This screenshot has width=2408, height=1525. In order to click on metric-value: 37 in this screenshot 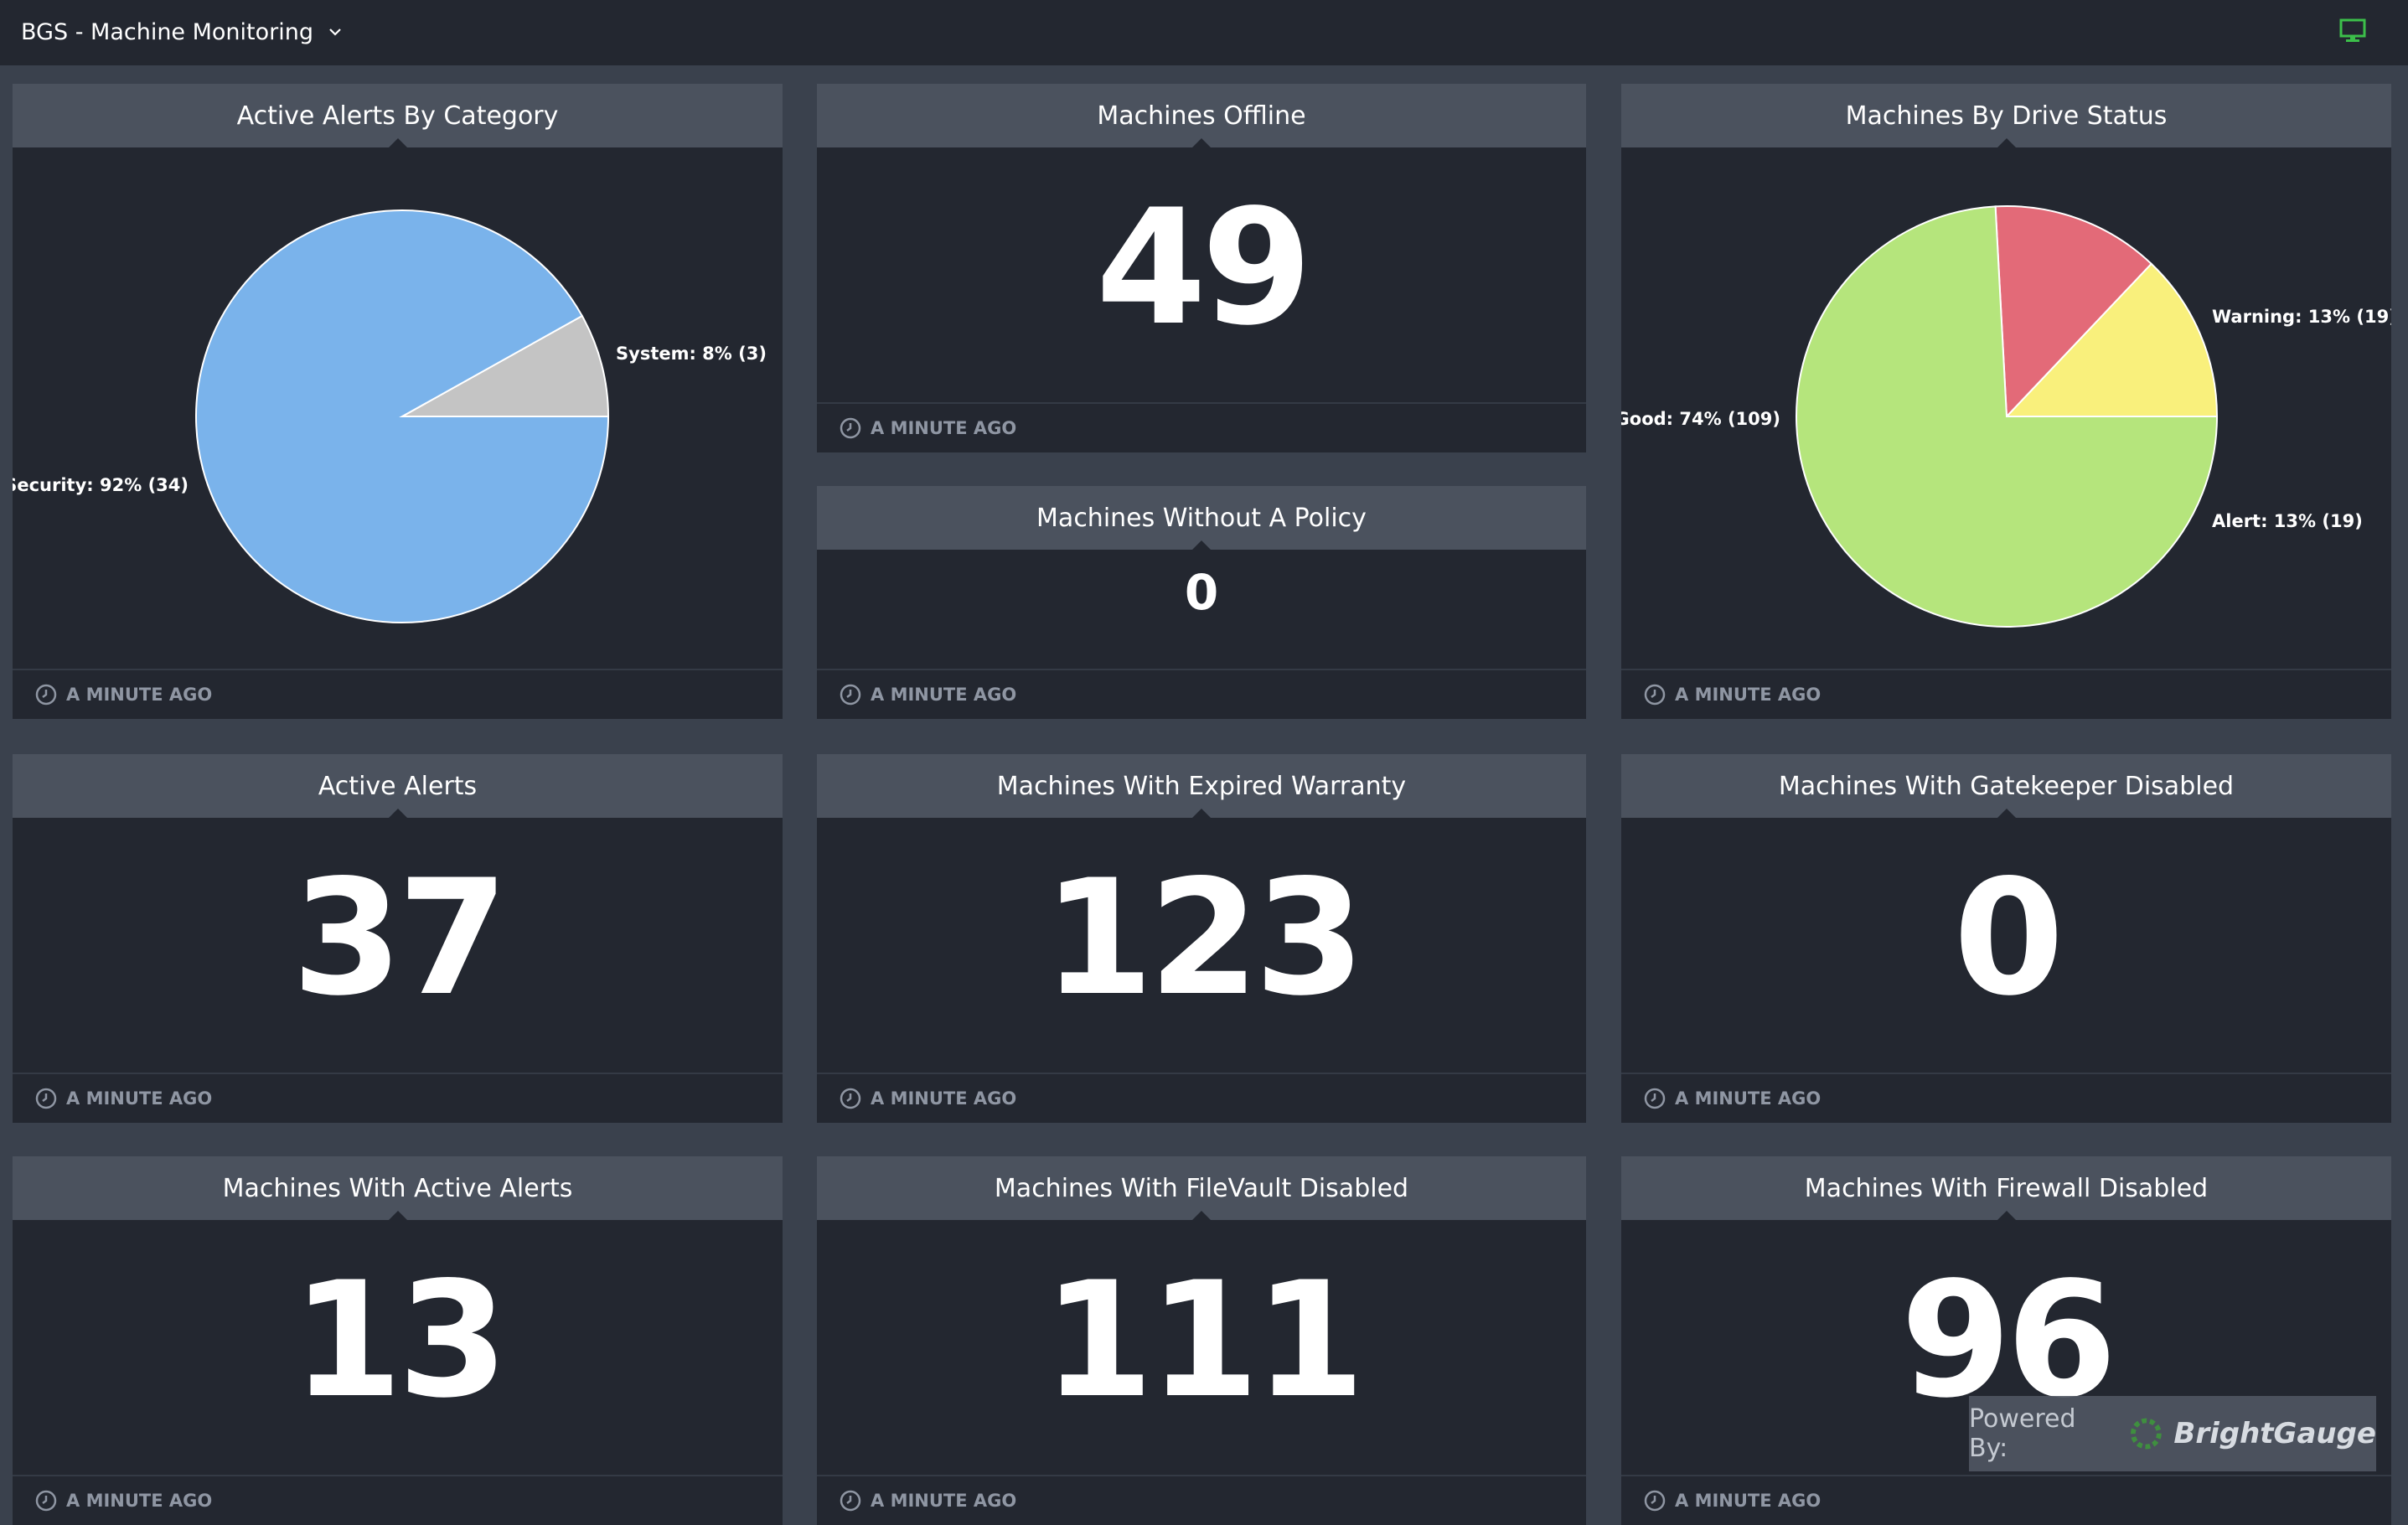, I will do `click(400, 938)`.